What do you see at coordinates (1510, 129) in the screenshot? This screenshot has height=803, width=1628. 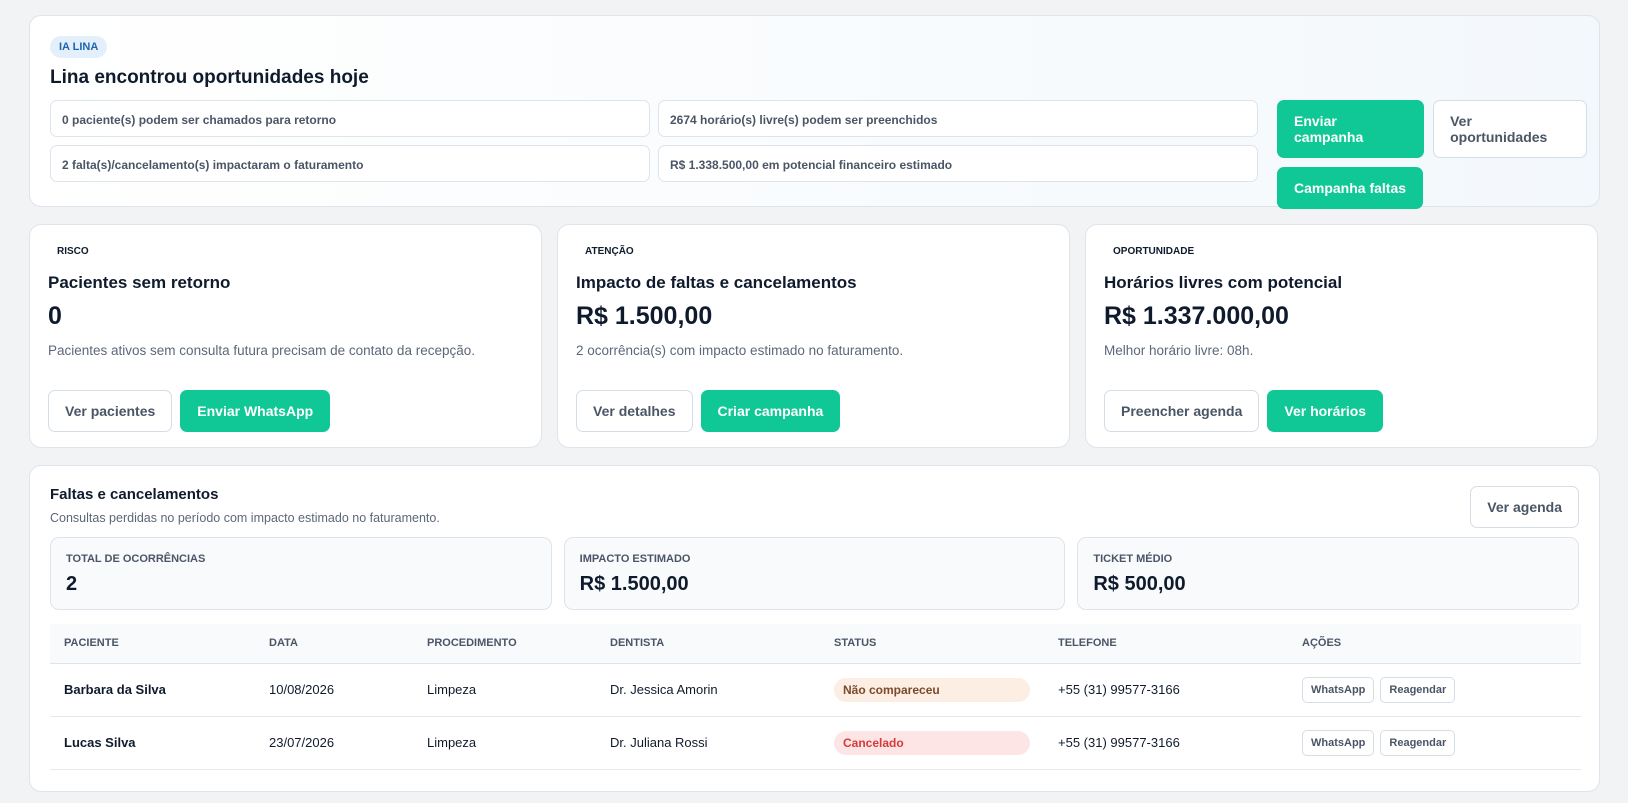 I see `button: Ver oportunidades` at bounding box center [1510, 129].